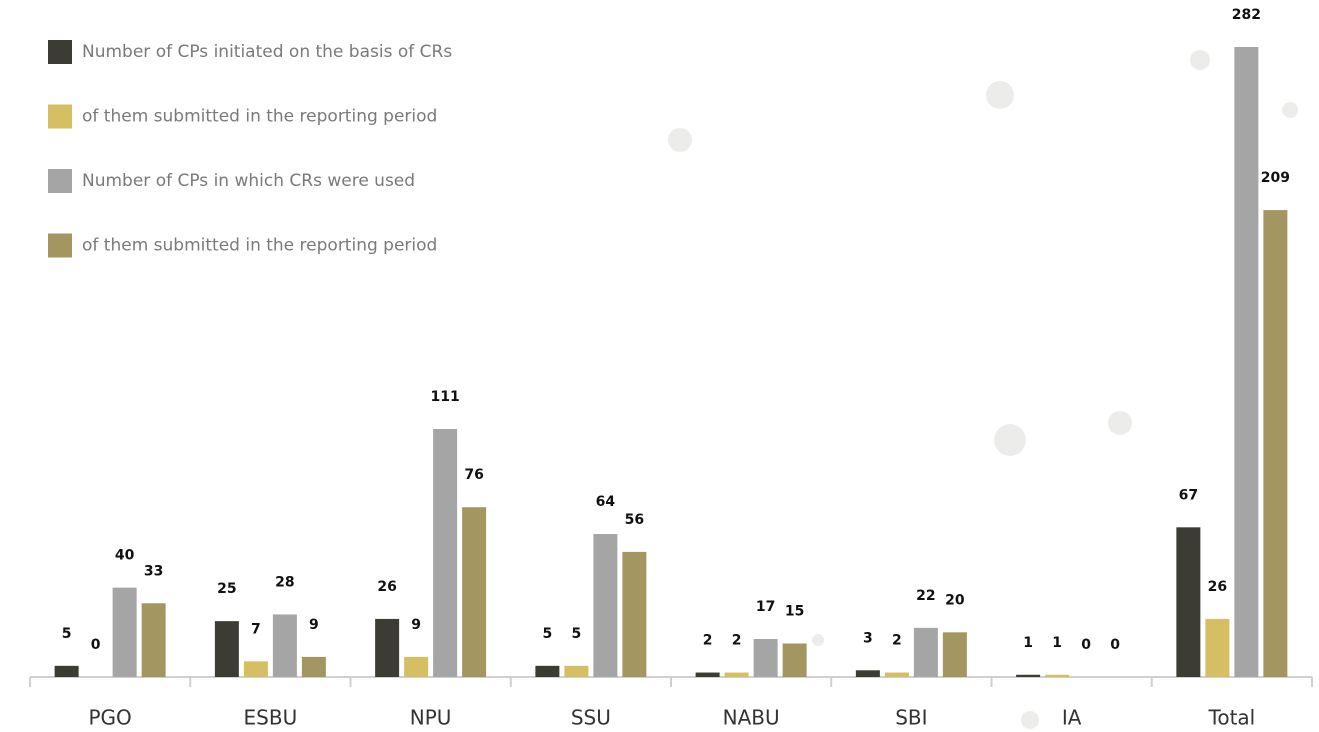 The height and width of the screenshot is (732, 1319). Describe the element at coordinates (1275, 178) in the screenshot. I see `data-label: 209` at that location.